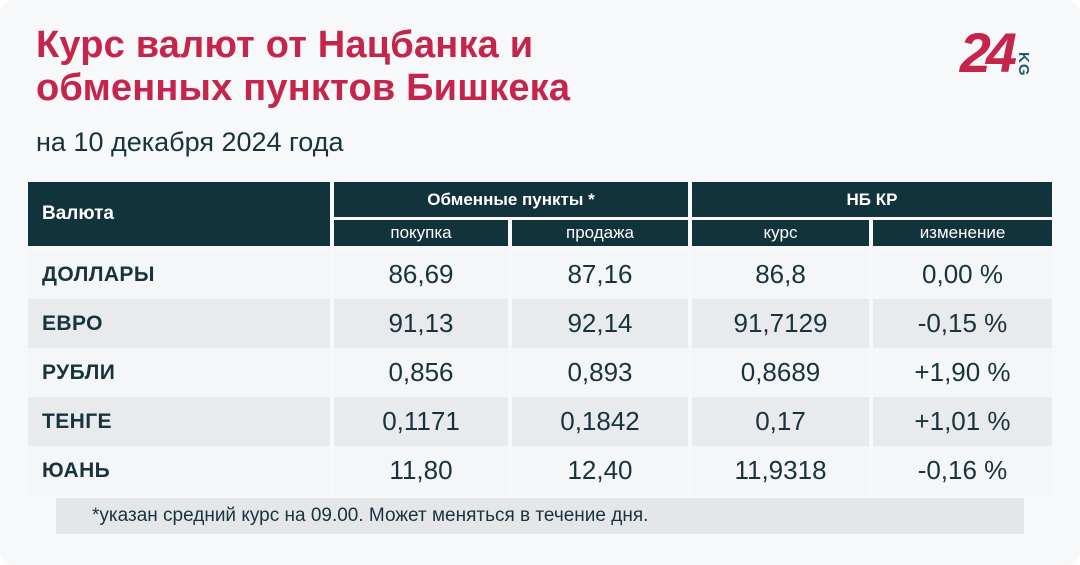 Image resolution: width=1080 pixels, height=565 pixels. Describe the element at coordinates (421, 372) in the screenshot. I see `table-cell-buy: 0,856` at that location.